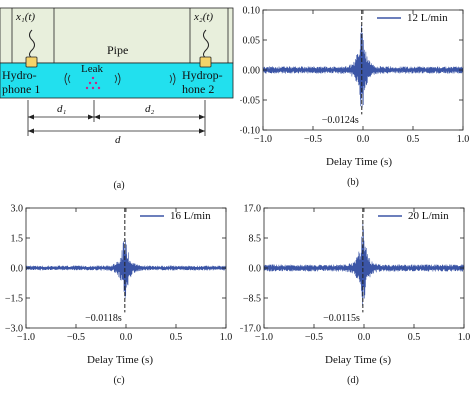 The height and width of the screenshot is (404, 474). Describe the element at coordinates (253, 209) in the screenshot. I see `y-tick-label: 17.0` at that location.